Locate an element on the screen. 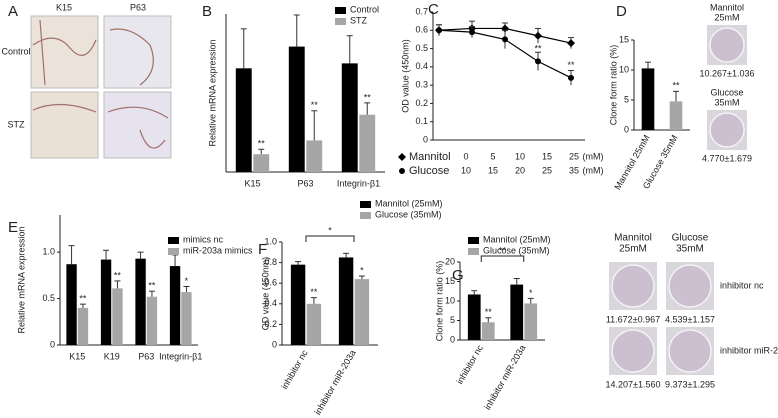 This screenshot has width=778, height=418. legend-label: mimics nc is located at coordinates (203, 239).